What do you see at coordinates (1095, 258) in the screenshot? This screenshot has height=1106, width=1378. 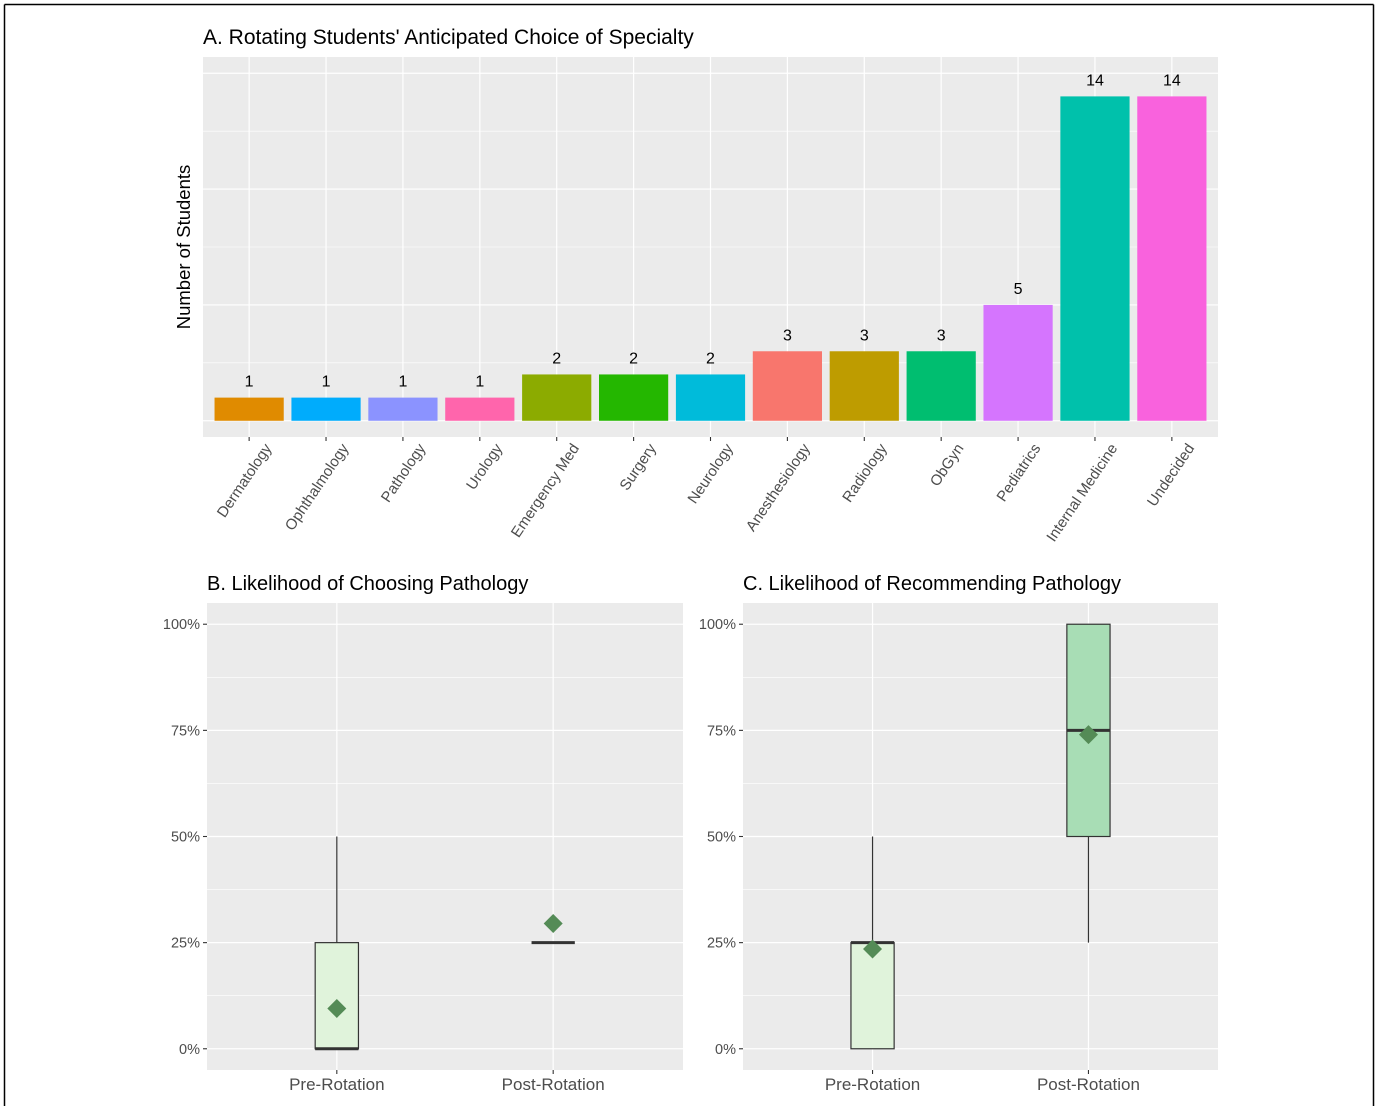 I see `bar-internal-medicine` at bounding box center [1095, 258].